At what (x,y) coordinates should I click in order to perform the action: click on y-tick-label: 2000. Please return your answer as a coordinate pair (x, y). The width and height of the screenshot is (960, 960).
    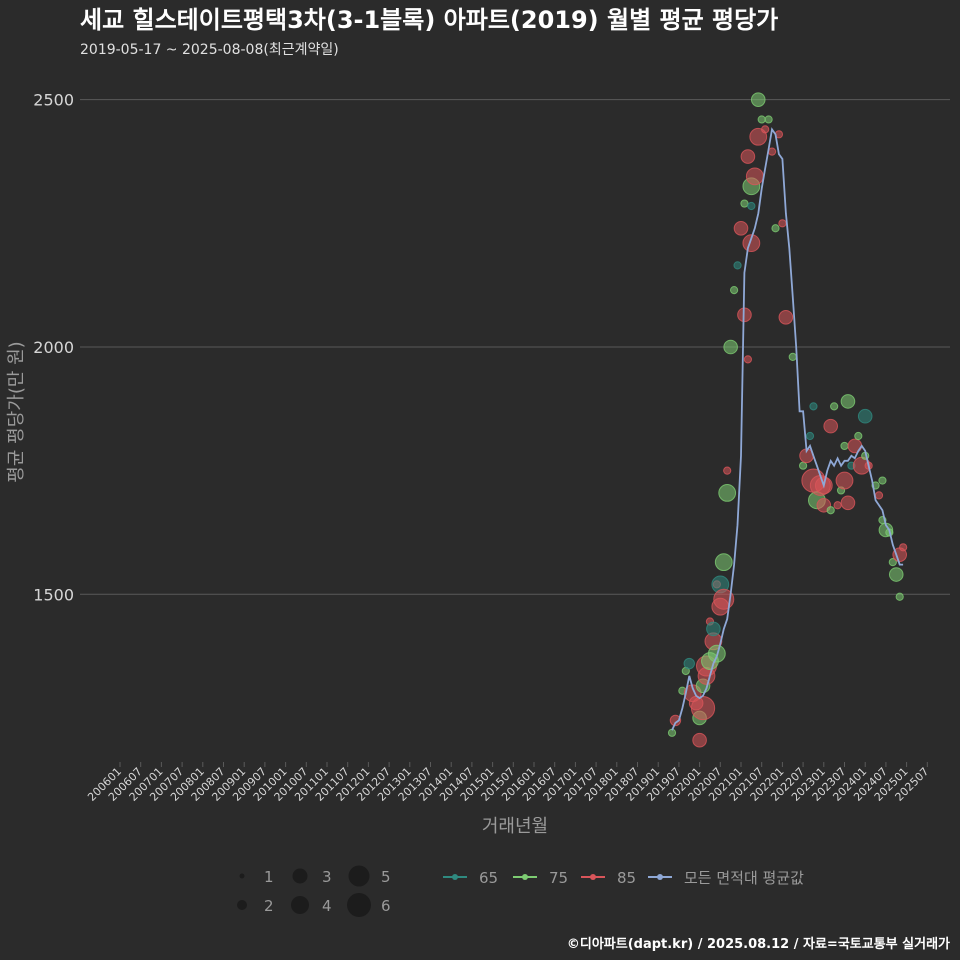
    Looking at the image, I should click on (53, 347).